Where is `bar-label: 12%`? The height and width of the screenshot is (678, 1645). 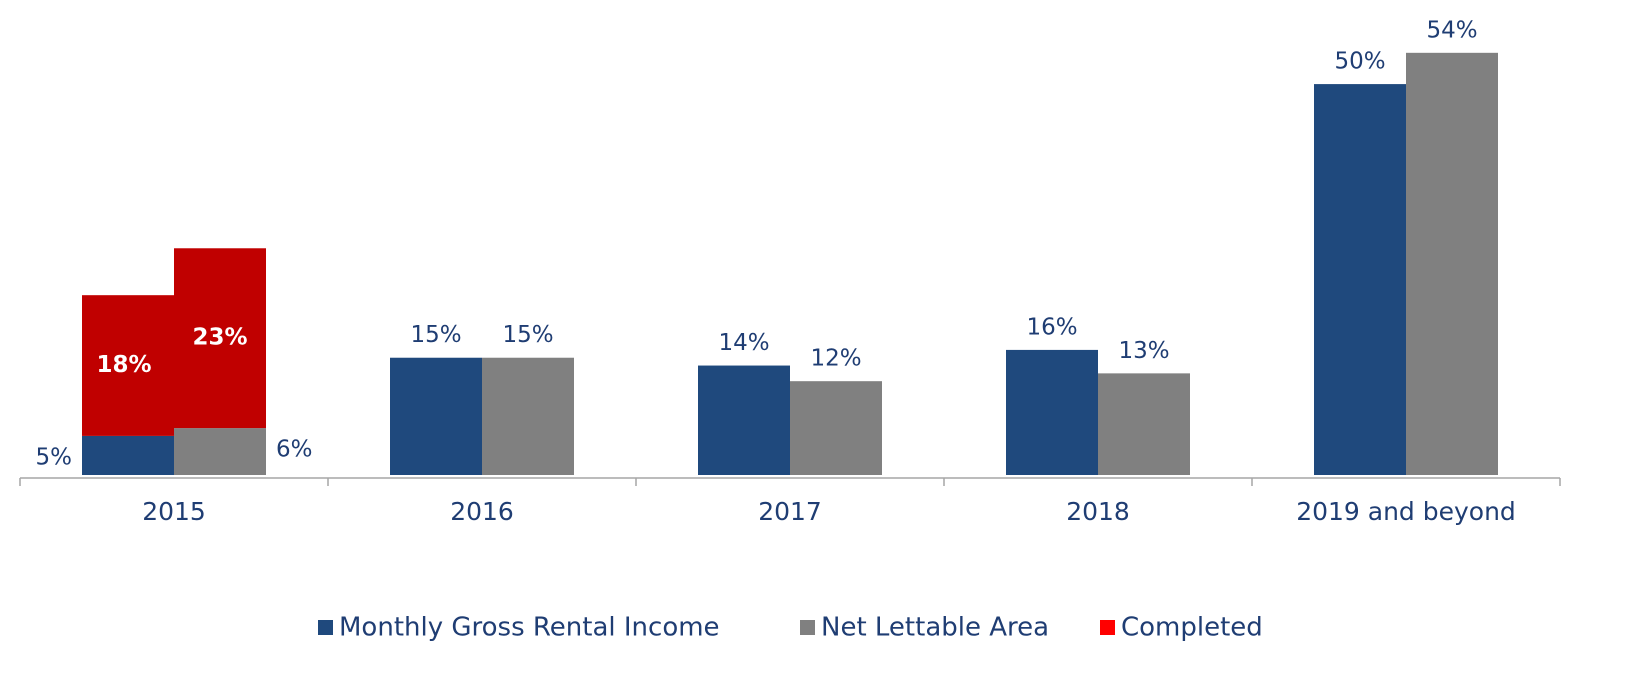 bar-label: 12% is located at coordinates (835, 359).